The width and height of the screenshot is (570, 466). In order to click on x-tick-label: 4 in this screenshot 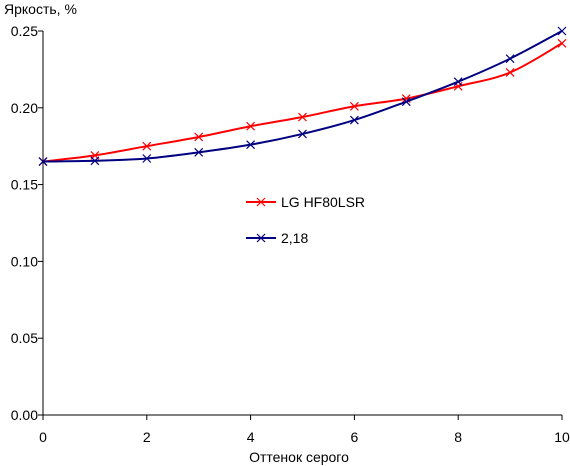, I will do `click(251, 437)`.